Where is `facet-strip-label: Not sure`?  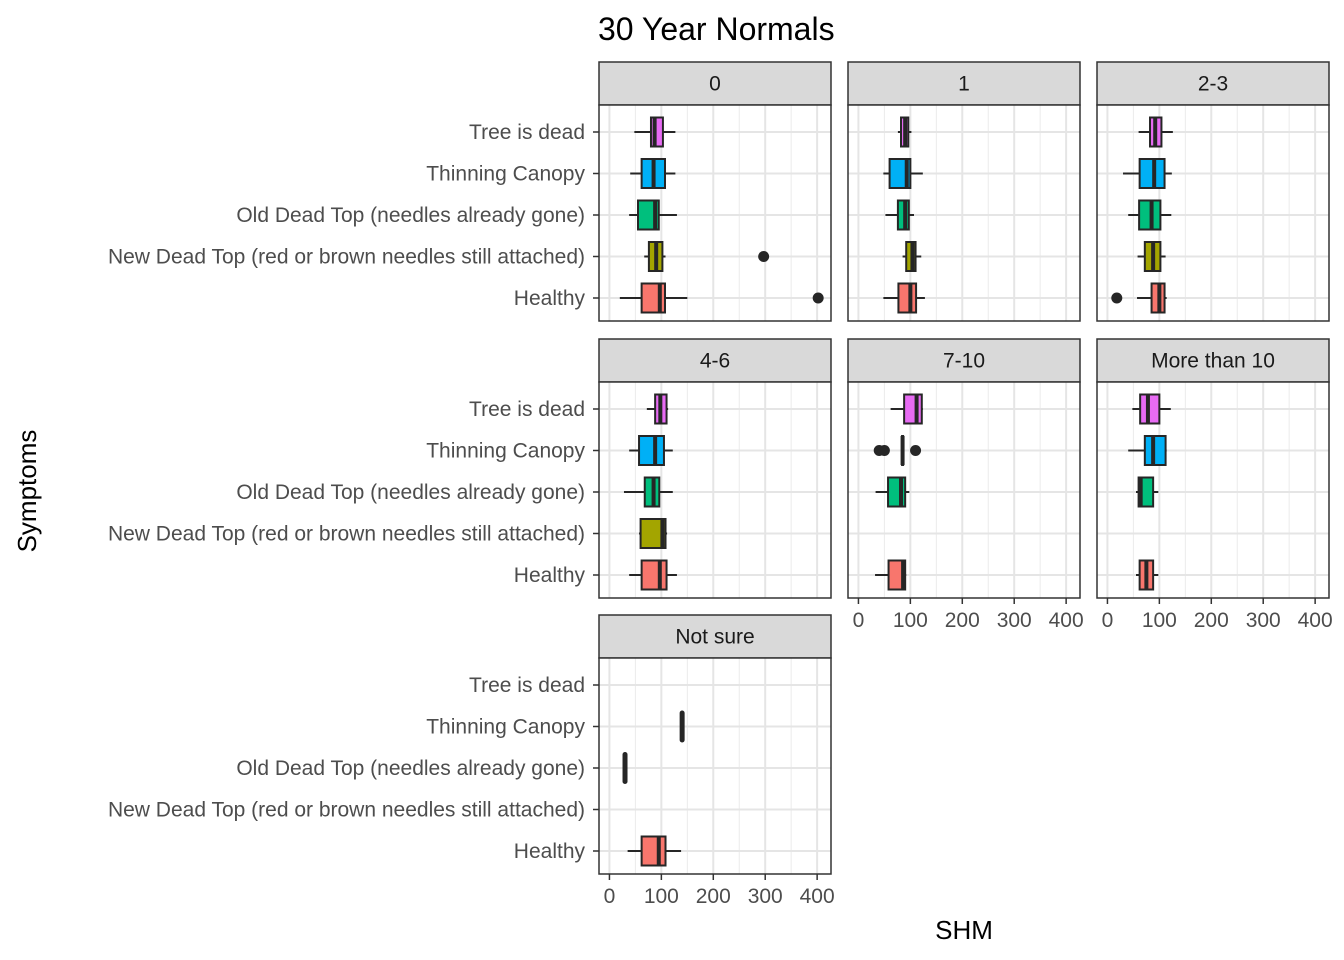 facet-strip-label: Not sure is located at coordinates (714, 637).